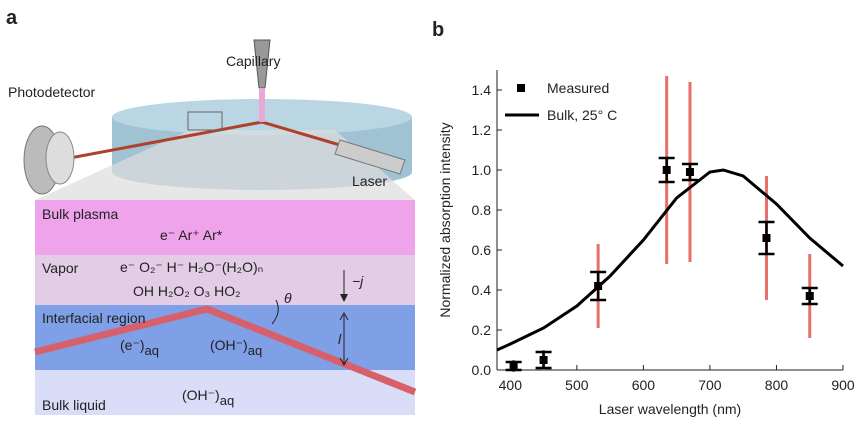  What do you see at coordinates (670, 409) in the screenshot?
I see `x-axis-label: Laser wavelength (nm)` at bounding box center [670, 409].